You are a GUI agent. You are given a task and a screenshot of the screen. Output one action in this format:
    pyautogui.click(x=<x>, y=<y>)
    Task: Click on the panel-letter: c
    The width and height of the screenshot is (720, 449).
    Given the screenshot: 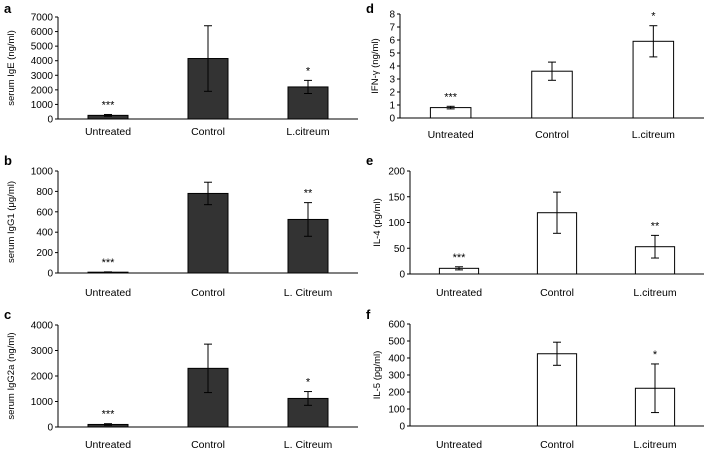 What is the action you would take?
    pyautogui.click(x=7, y=314)
    